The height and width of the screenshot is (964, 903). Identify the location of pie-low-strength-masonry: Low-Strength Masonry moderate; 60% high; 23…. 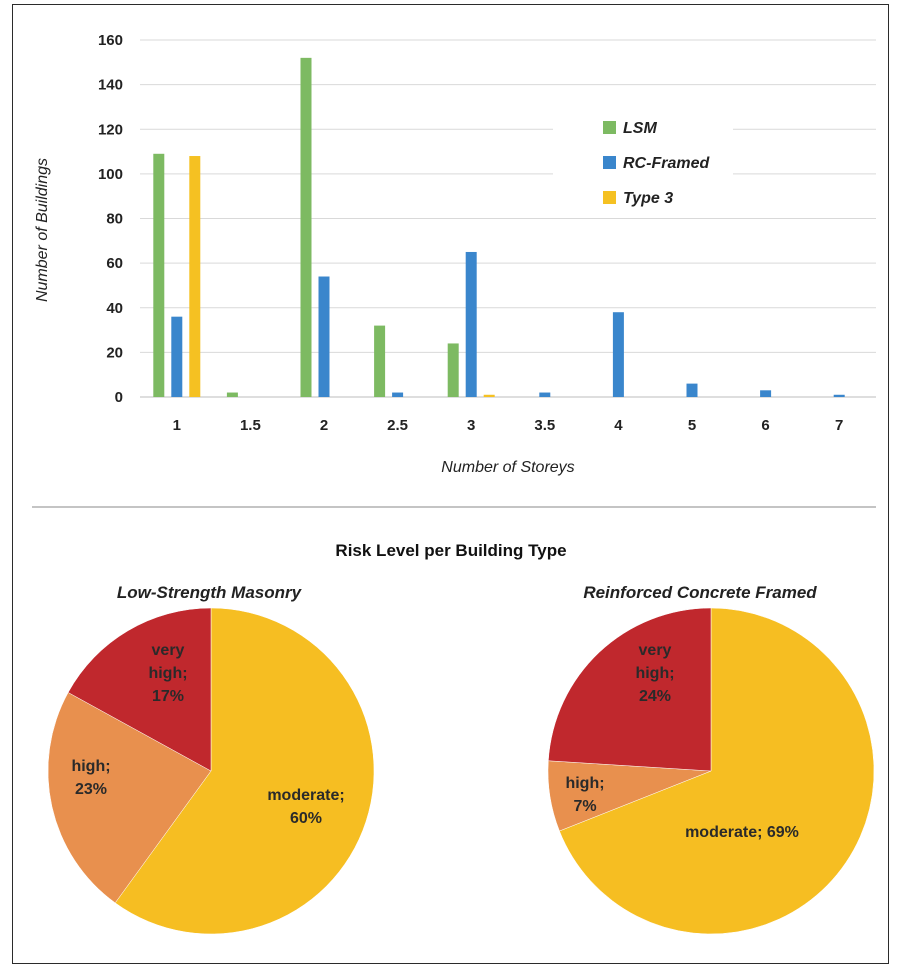
(211, 759).